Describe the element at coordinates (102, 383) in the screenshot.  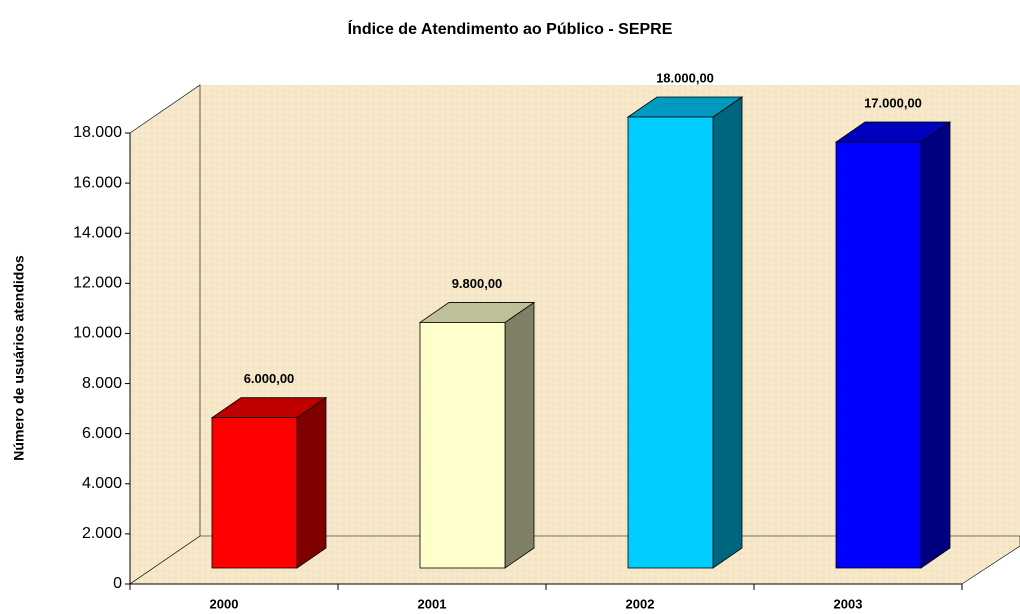
I see `y-tick-label: 8.000` at that location.